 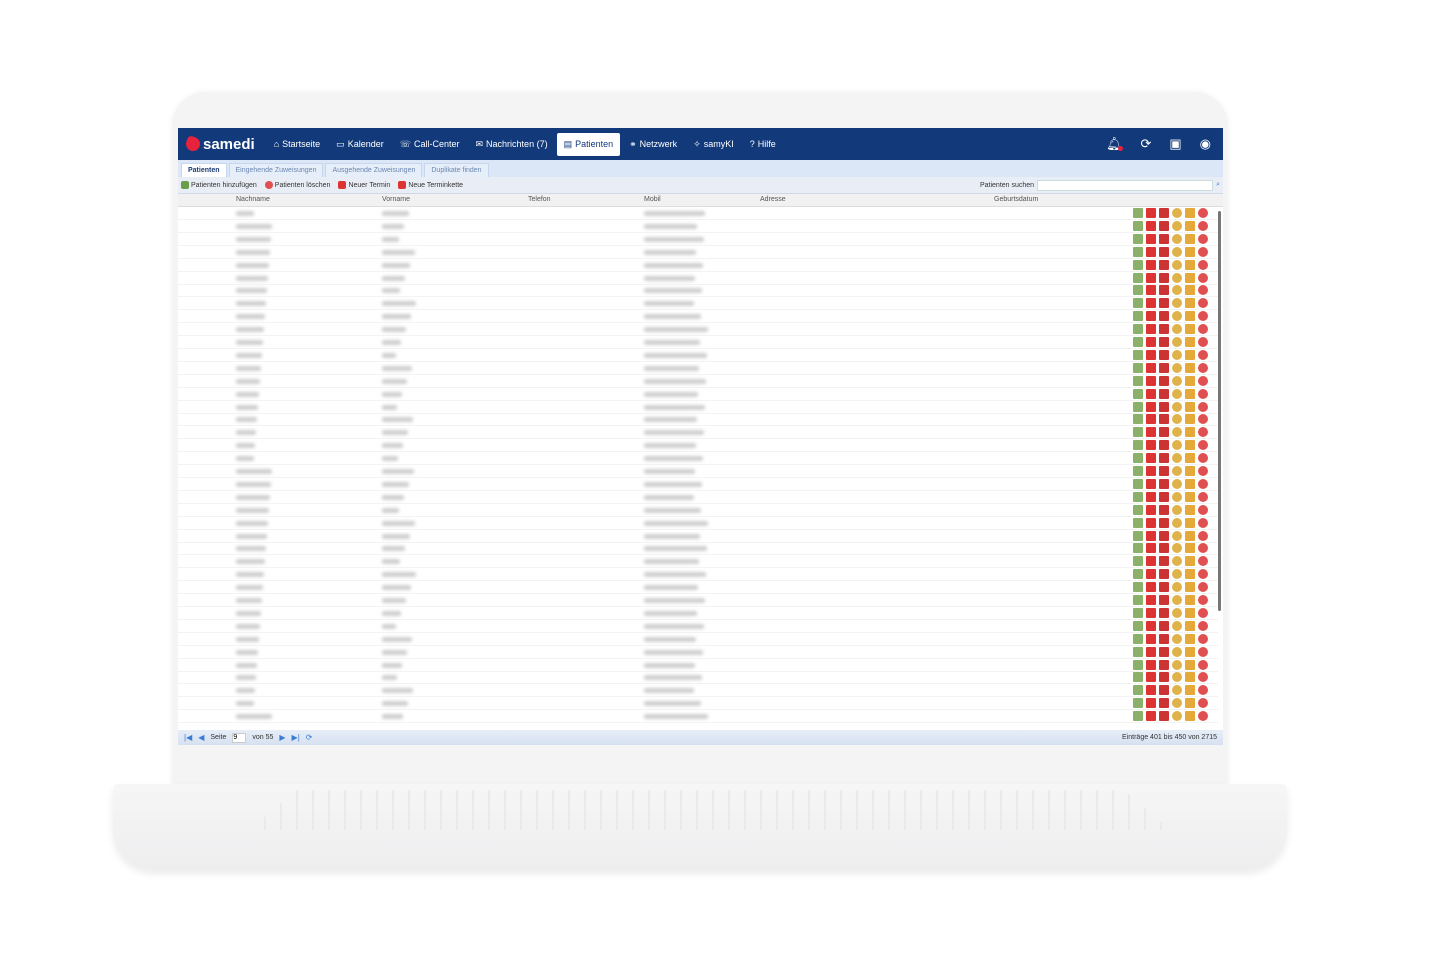 I want to click on tab-2: Ausgehende Zuweisungen, so click(x=374, y=170).